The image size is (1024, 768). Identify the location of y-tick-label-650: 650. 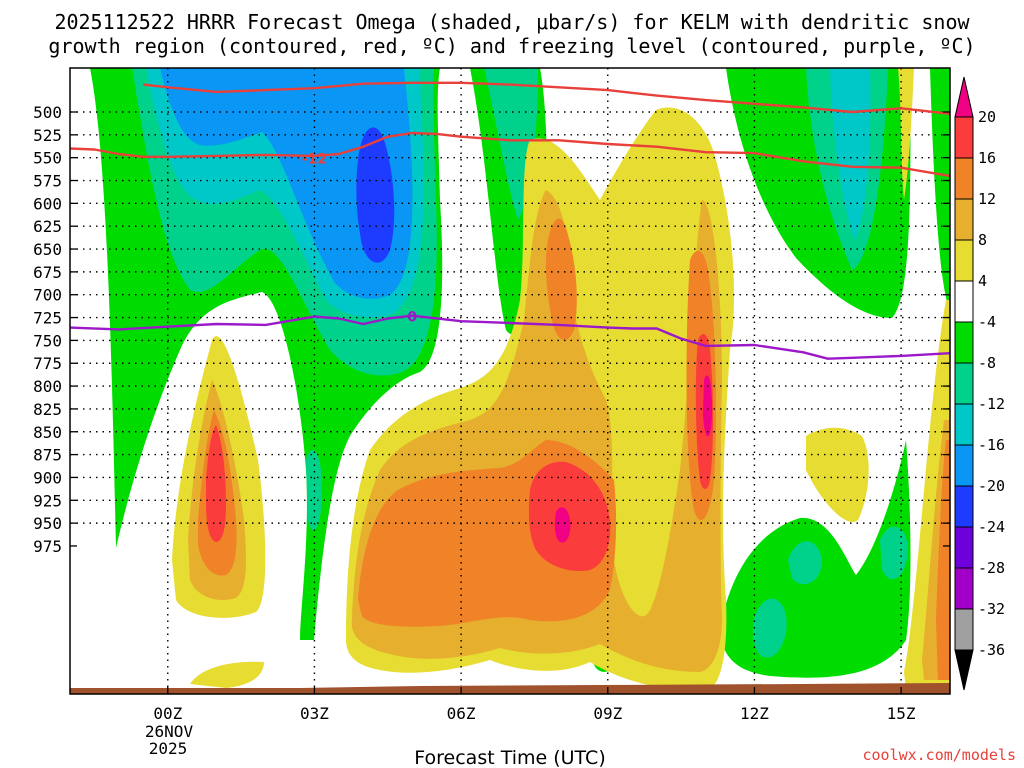
(47, 249).